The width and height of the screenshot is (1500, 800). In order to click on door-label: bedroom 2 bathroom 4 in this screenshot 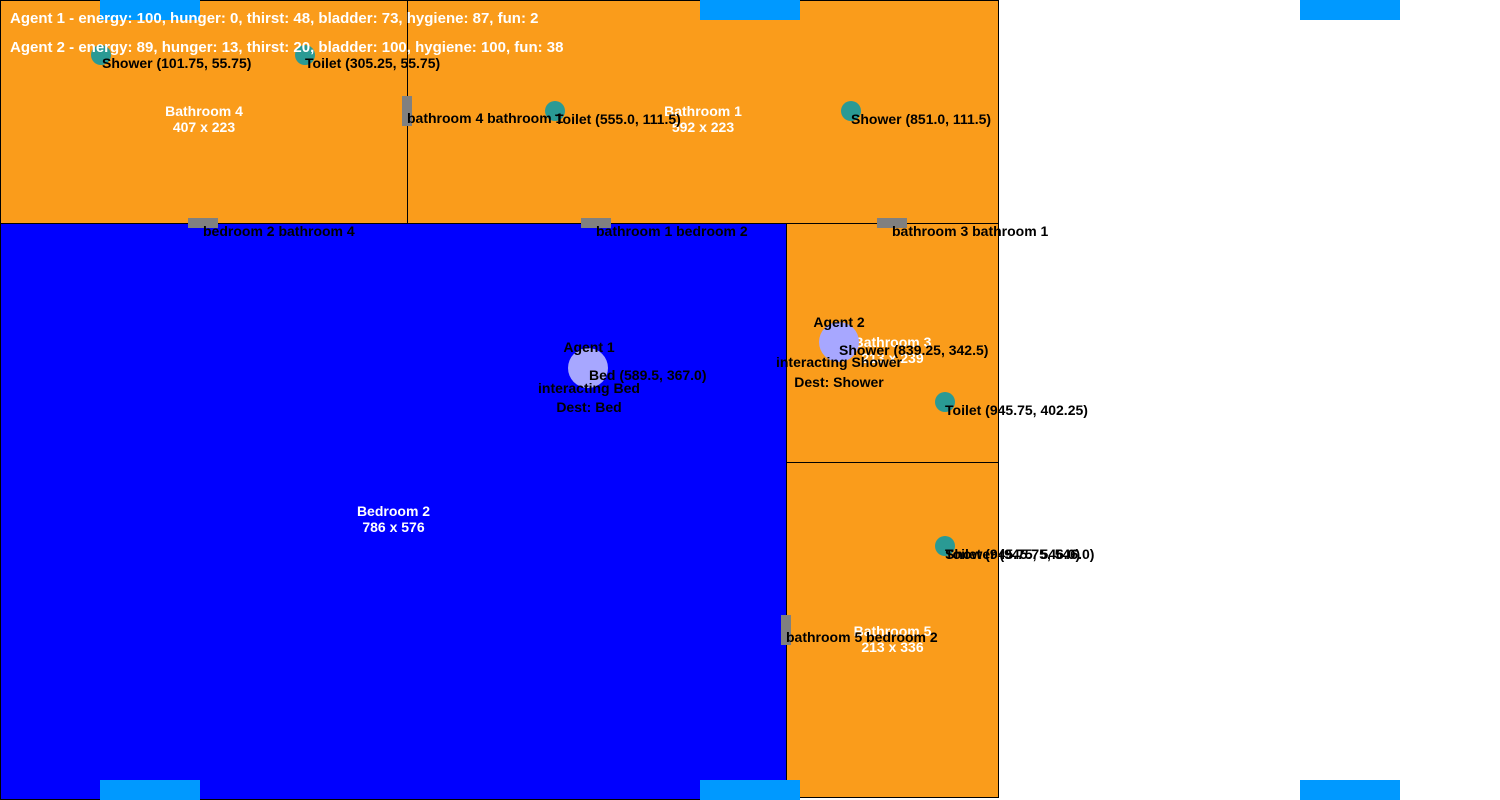, I will do `click(279, 231)`.